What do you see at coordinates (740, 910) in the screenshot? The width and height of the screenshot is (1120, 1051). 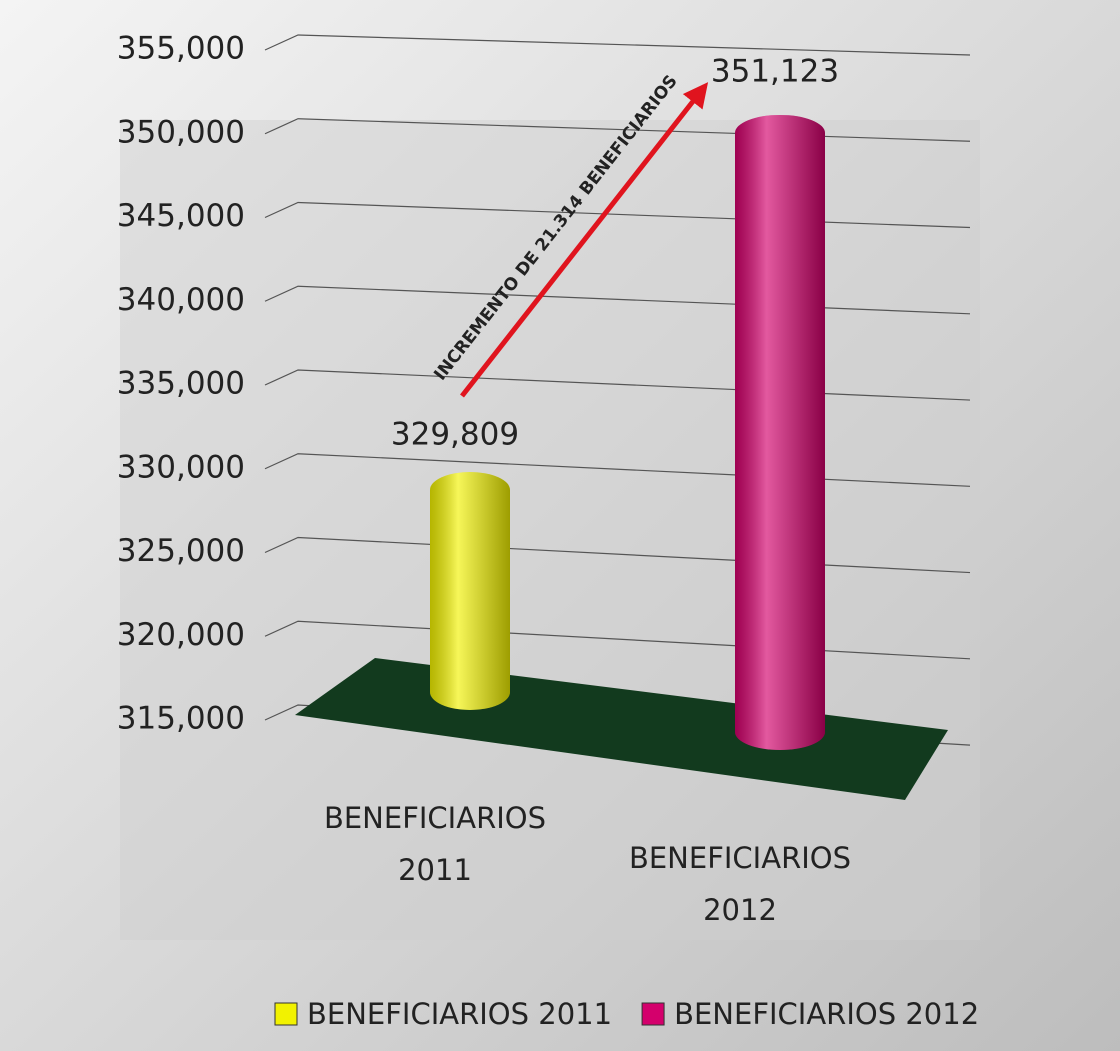 I see `x-tick-label-line: 2012` at bounding box center [740, 910].